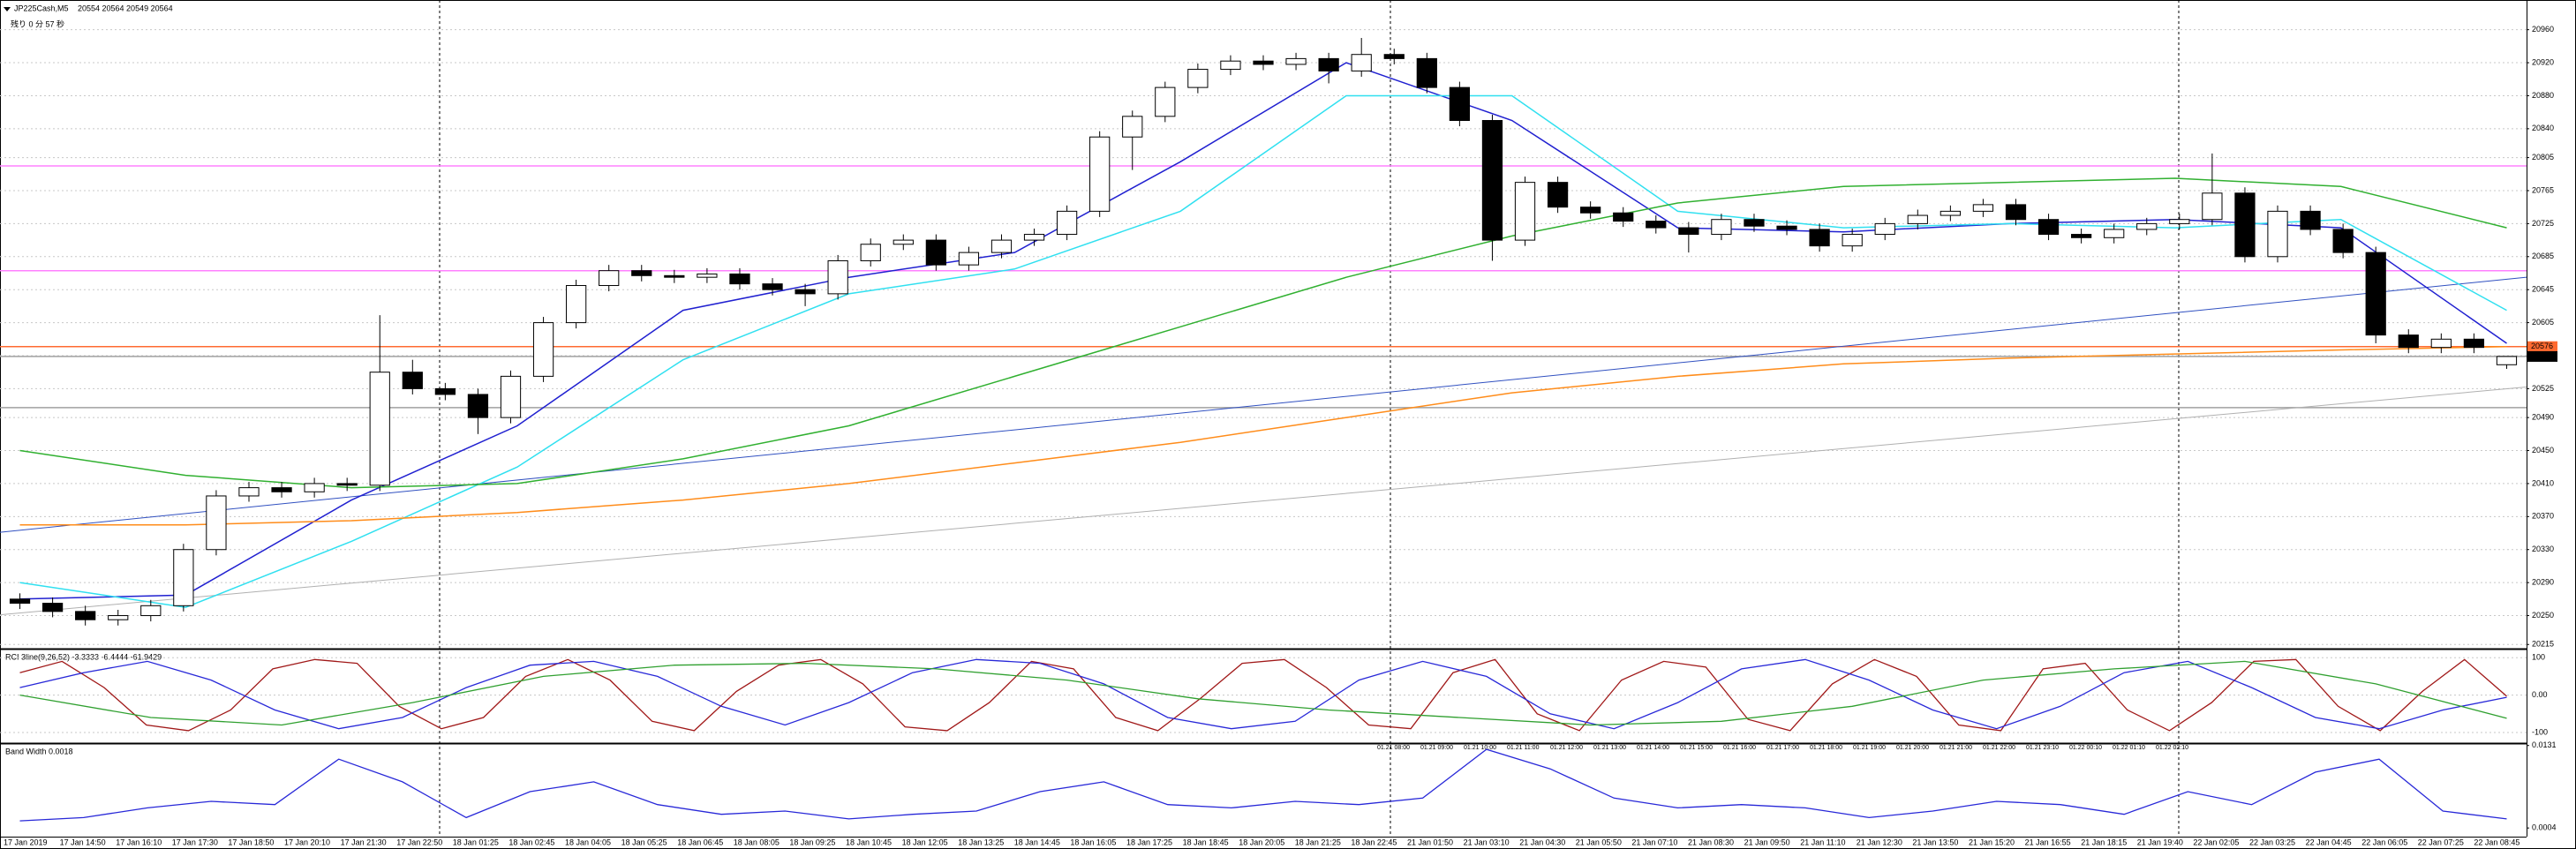  What do you see at coordinates (307, 842) in the screenshot?
I see `x-tick-label: 17 Jan 20:10` at bounding box center [307, 842].